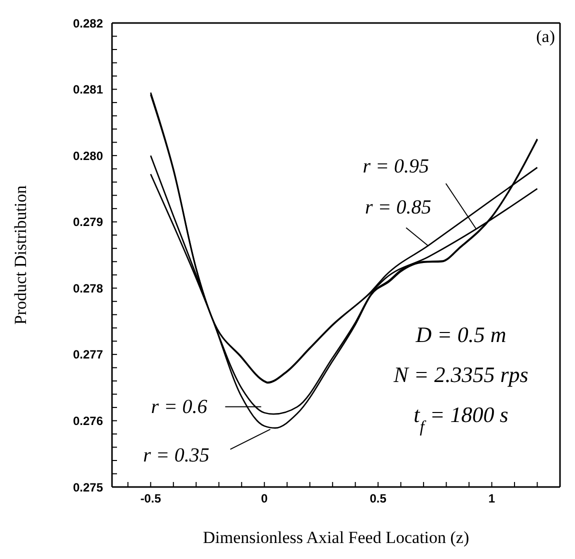 This screenshot has width=575, height=559. What do you see at coordinates (492, 499) in the screenshot?
I see `x-tick-label: 1` at bounding box center [492, 499].